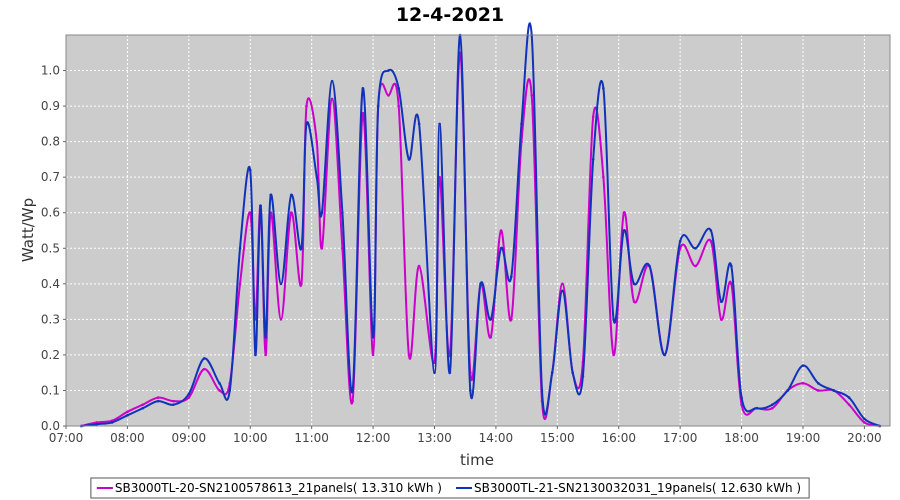 The width and height of the screenshot is (900, 500). Describe the element at coordinates (680, 438) in the screenshot. I see `x-tick-label: 17:00` at that location.